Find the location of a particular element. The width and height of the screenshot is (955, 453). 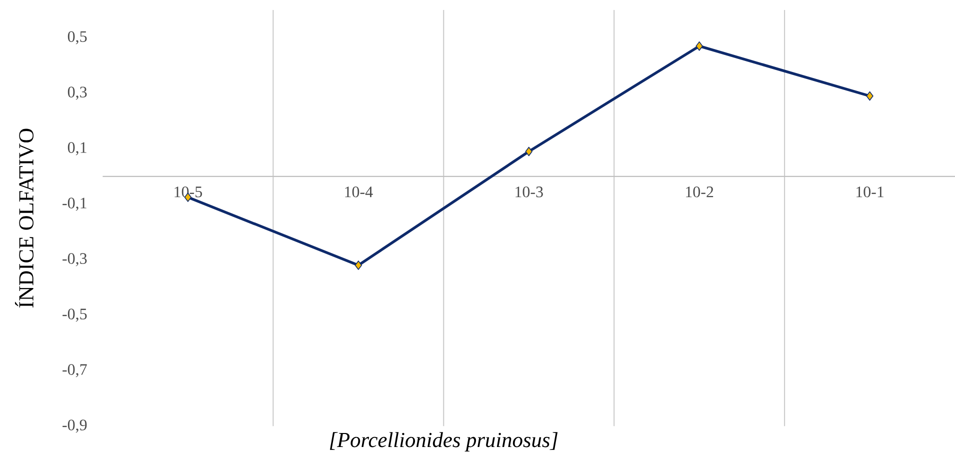

y-tick-label: 0,1 is located at coordinates (77, 149).